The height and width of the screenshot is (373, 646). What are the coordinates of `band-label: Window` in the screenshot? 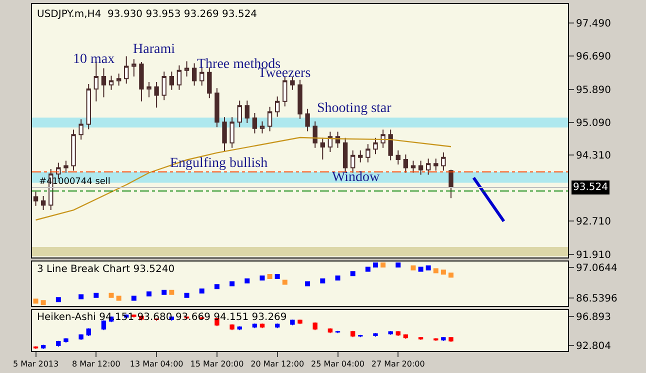 It's located at (356, 177).